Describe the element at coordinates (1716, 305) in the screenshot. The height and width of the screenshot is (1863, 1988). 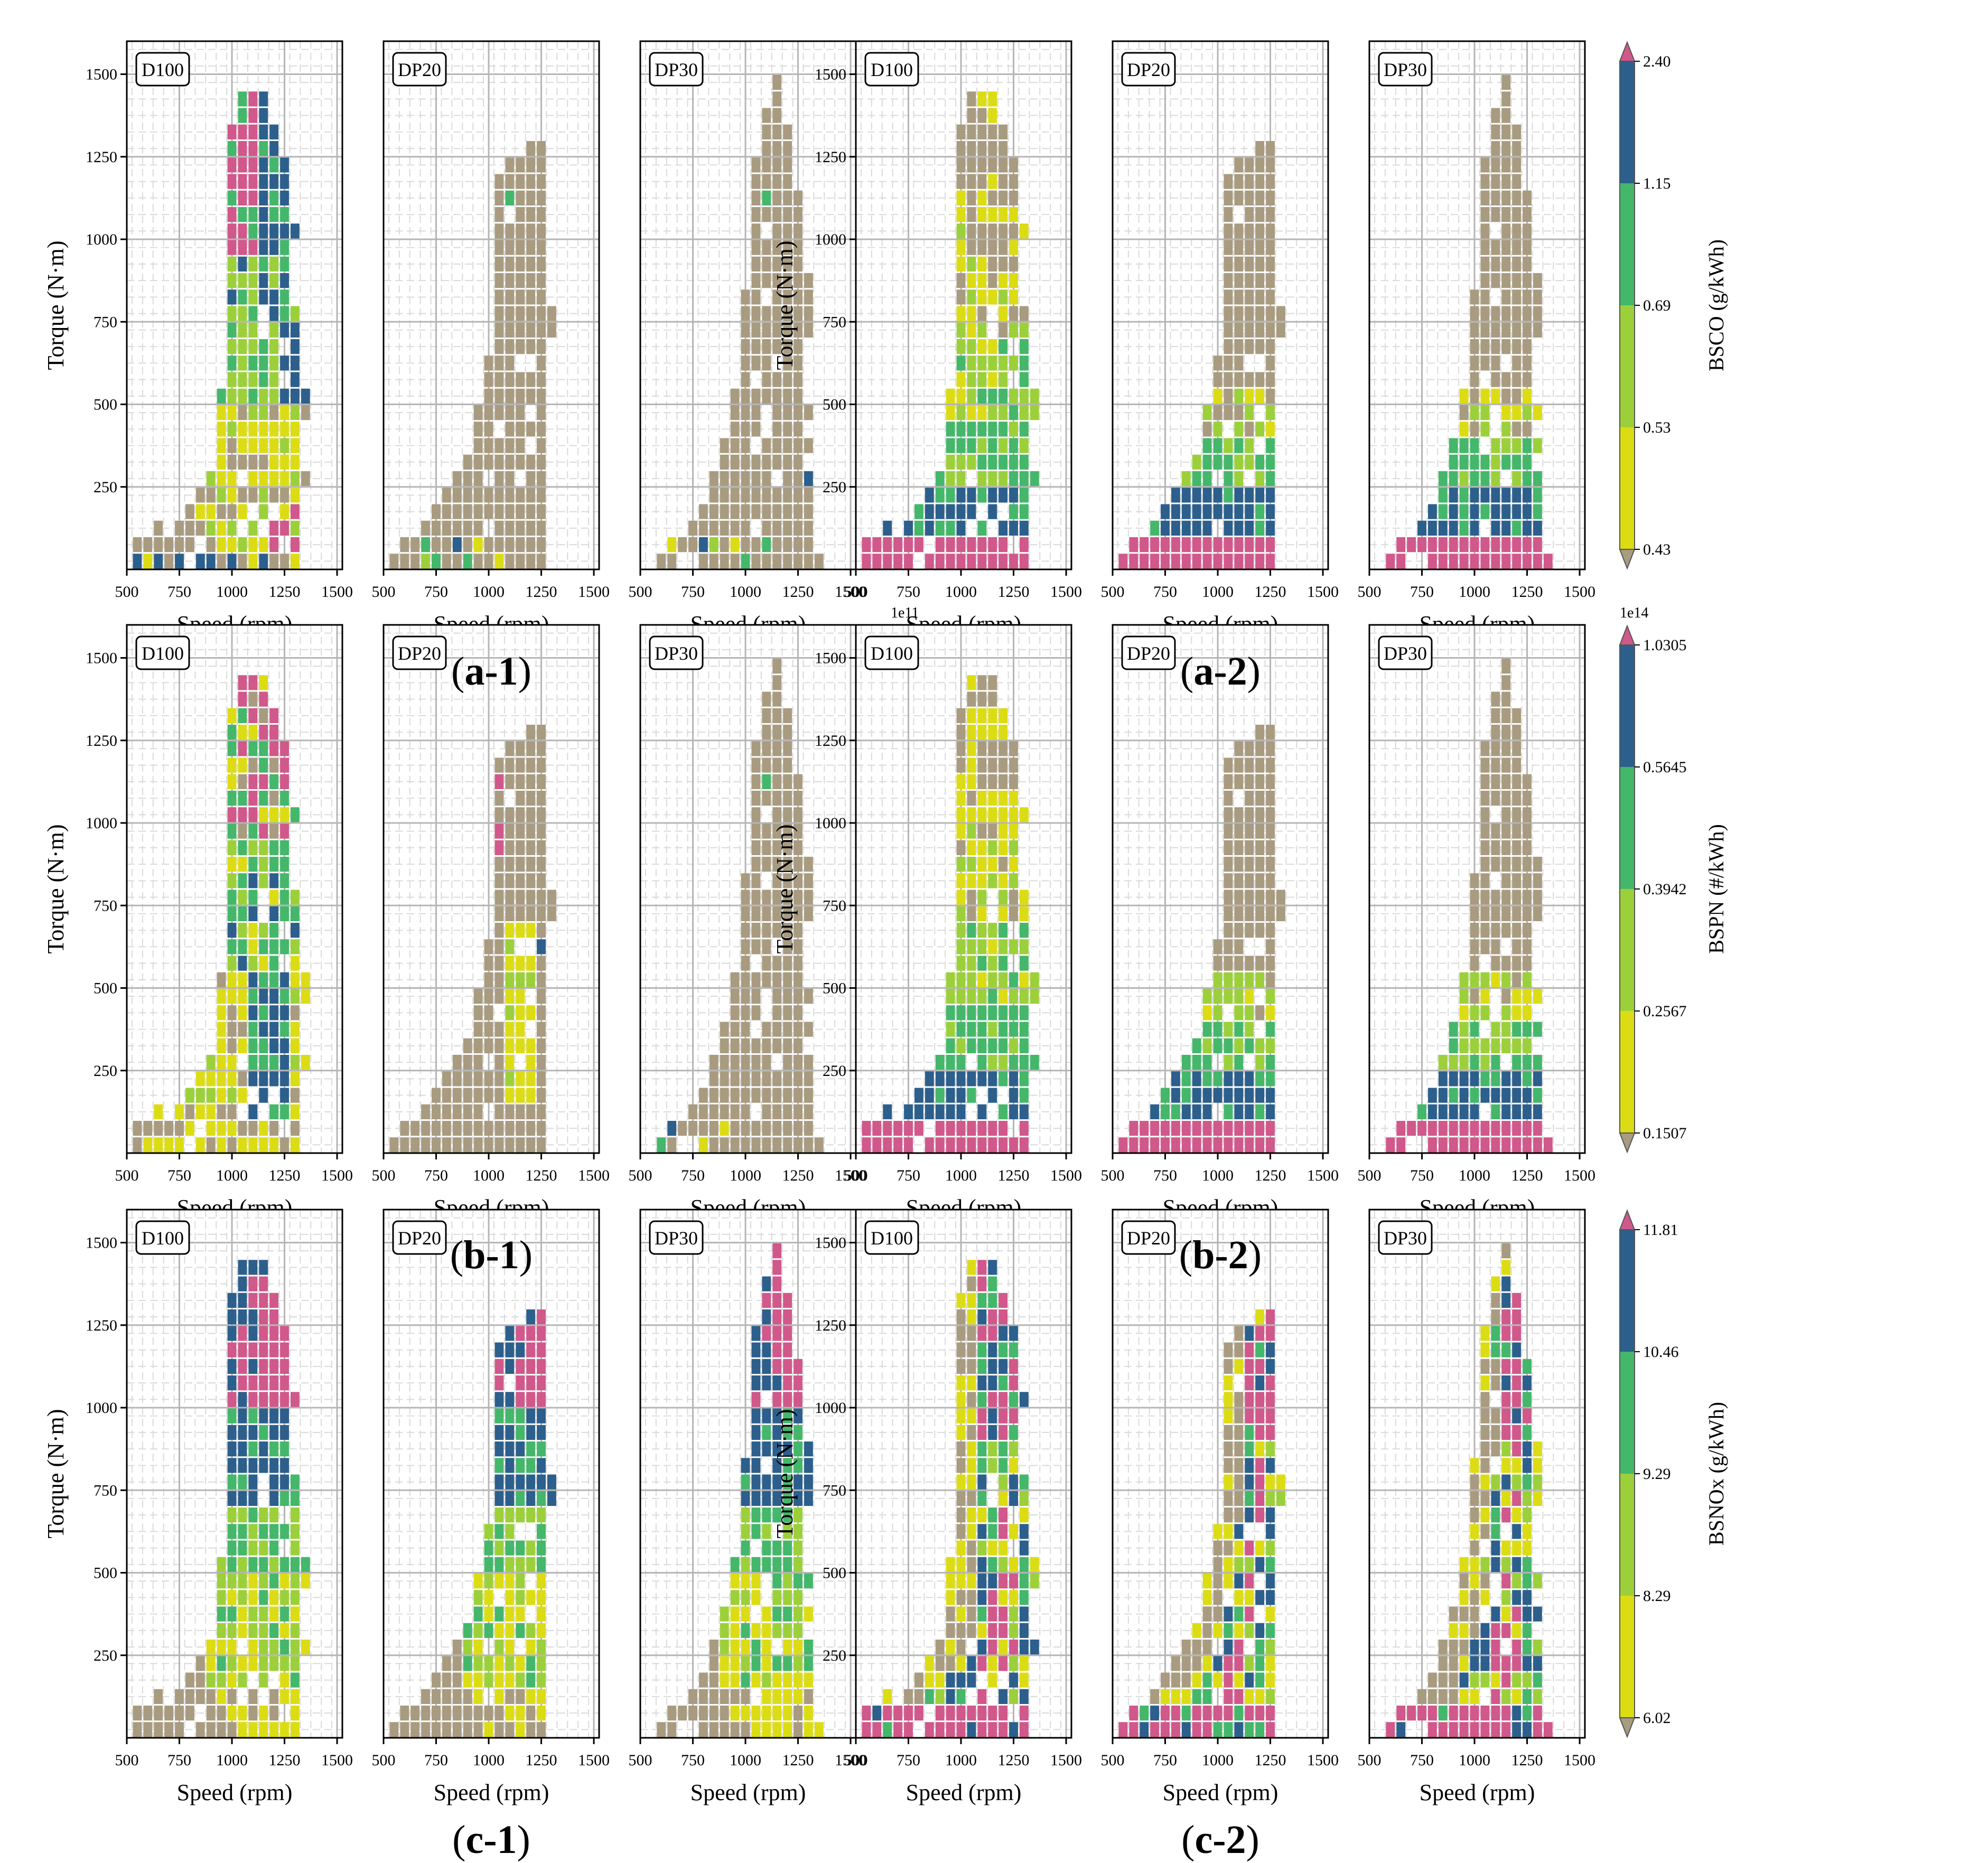
I see `colorbar-label: BSCO (g/kWh)` at that location.